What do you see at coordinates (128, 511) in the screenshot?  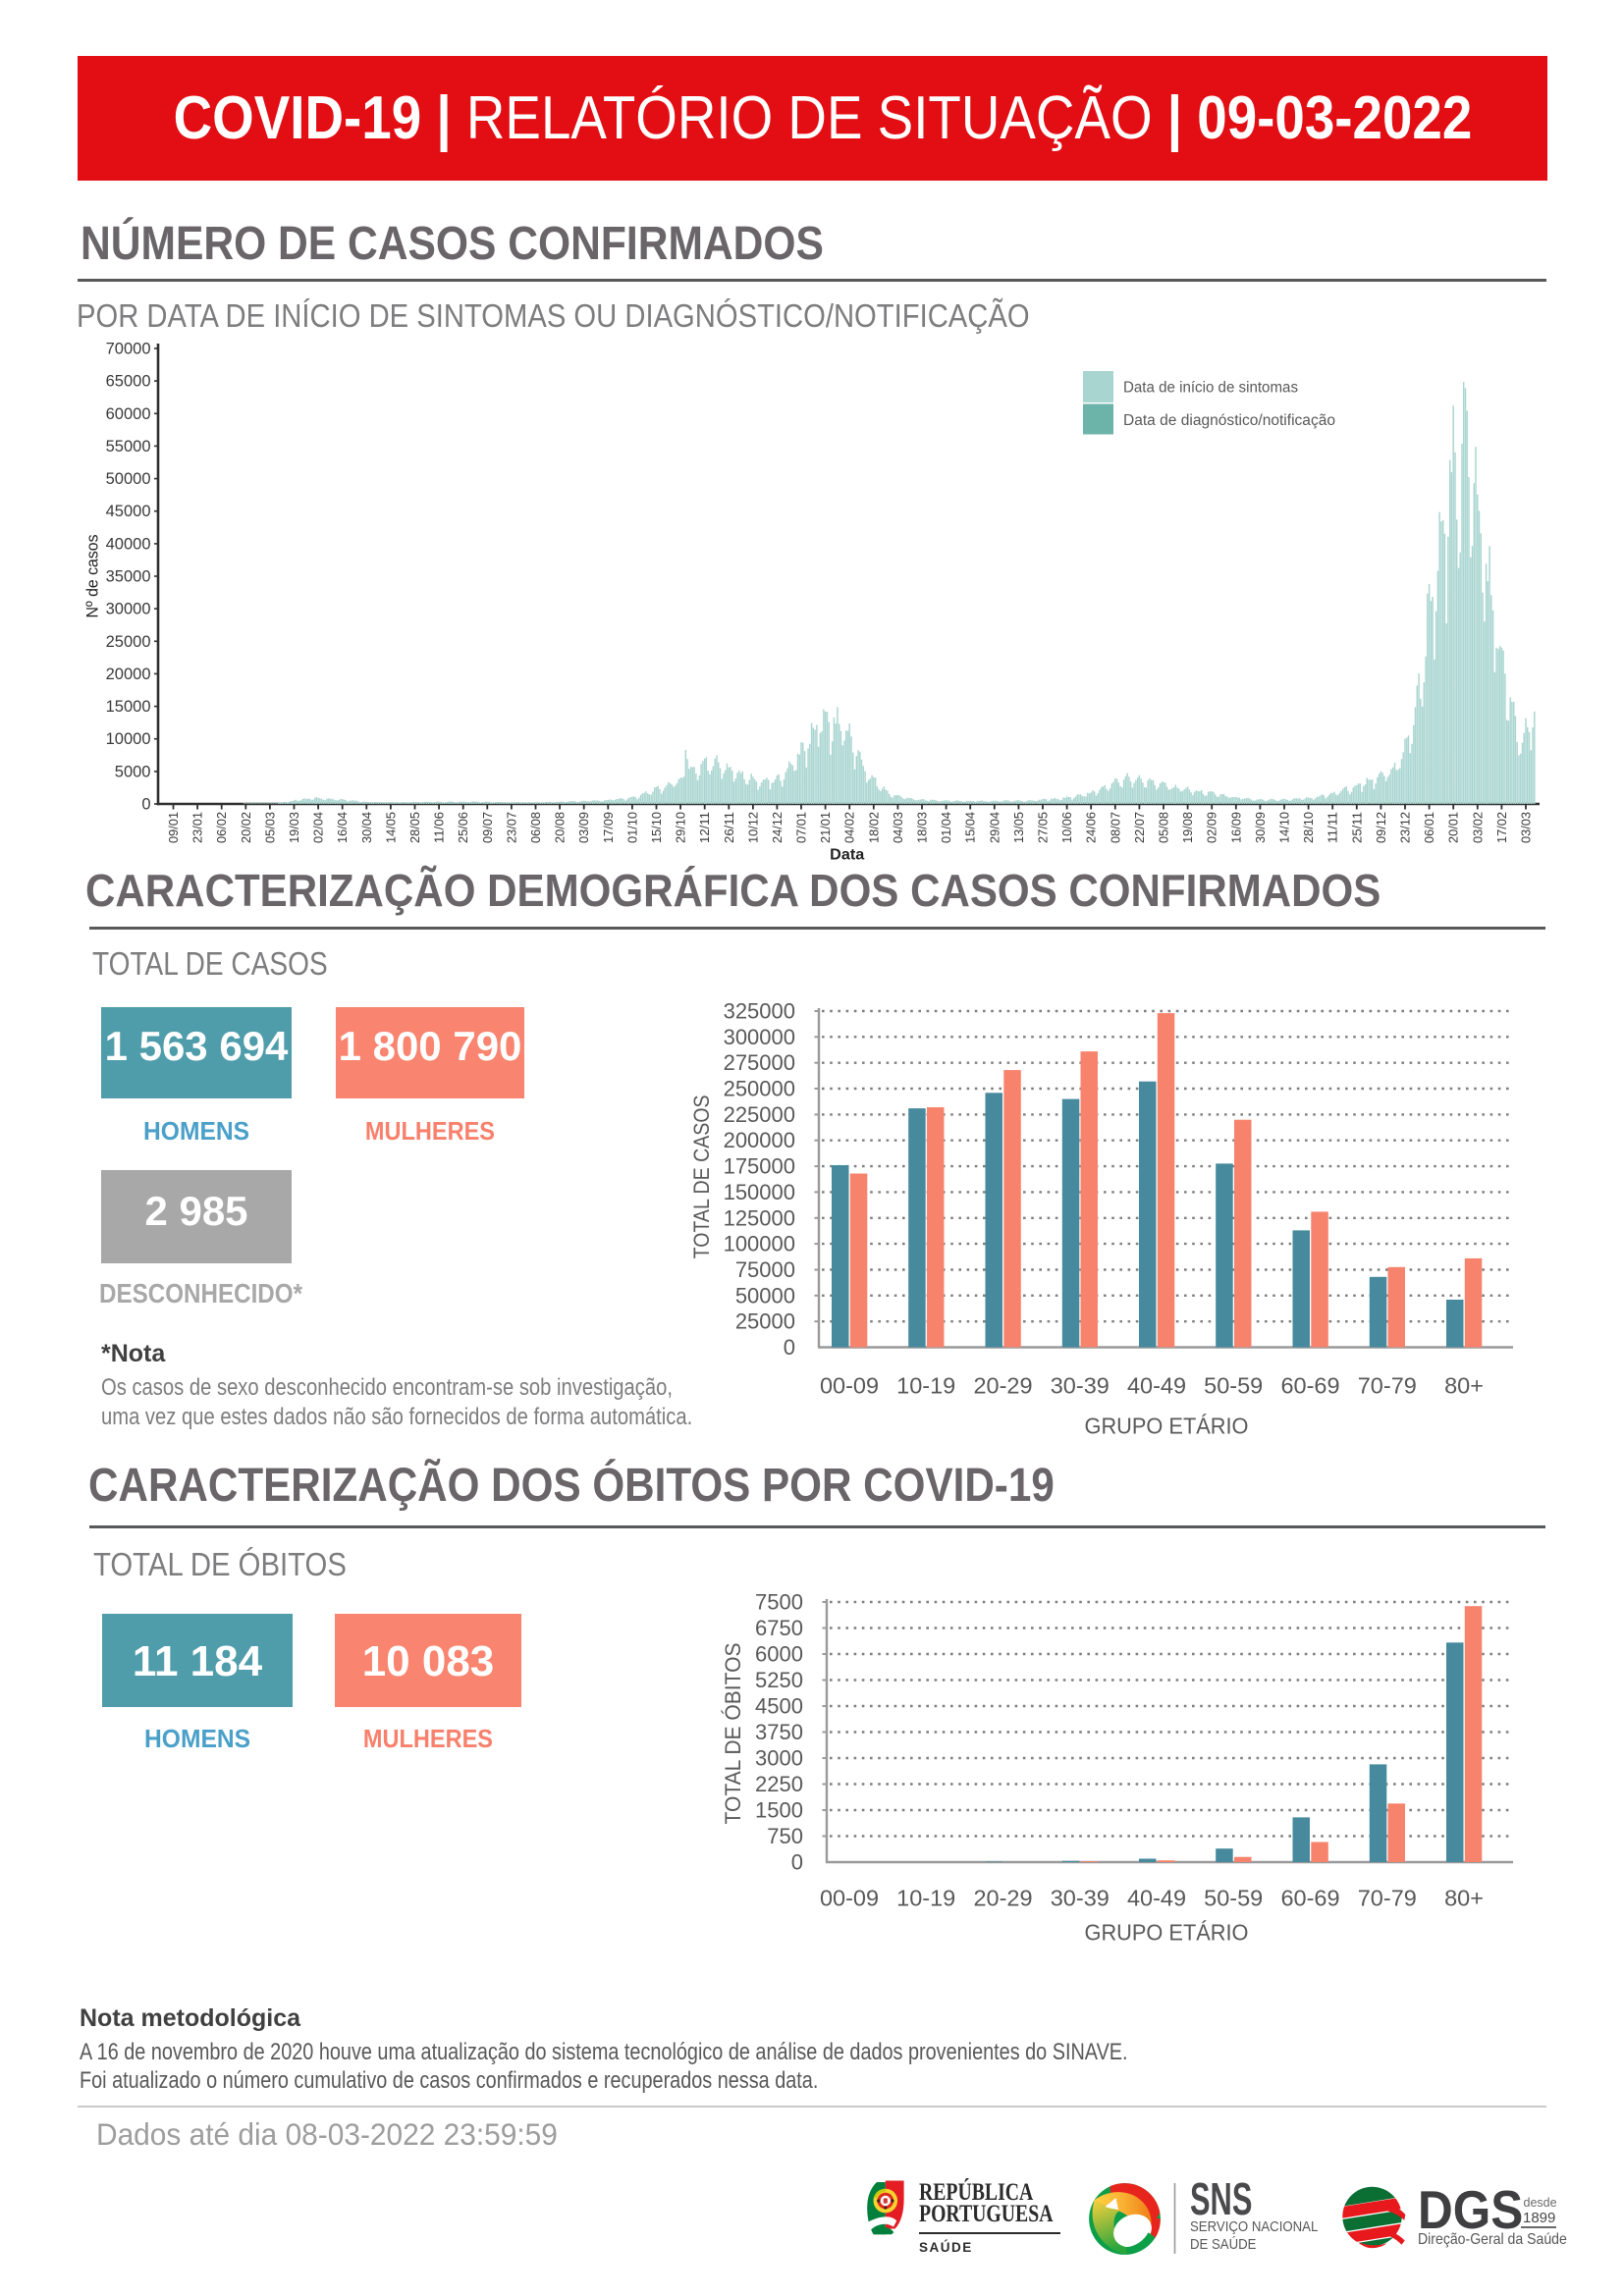 I see `svg-text: 45000` at bounding box center [128, 511].